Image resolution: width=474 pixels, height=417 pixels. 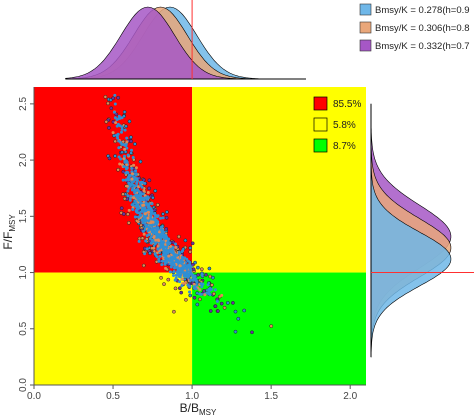 What do you see at coordinates (113, 396) in the screenshot?
I see `x-tick-label: 0.5` at bounding box center [113, 396].